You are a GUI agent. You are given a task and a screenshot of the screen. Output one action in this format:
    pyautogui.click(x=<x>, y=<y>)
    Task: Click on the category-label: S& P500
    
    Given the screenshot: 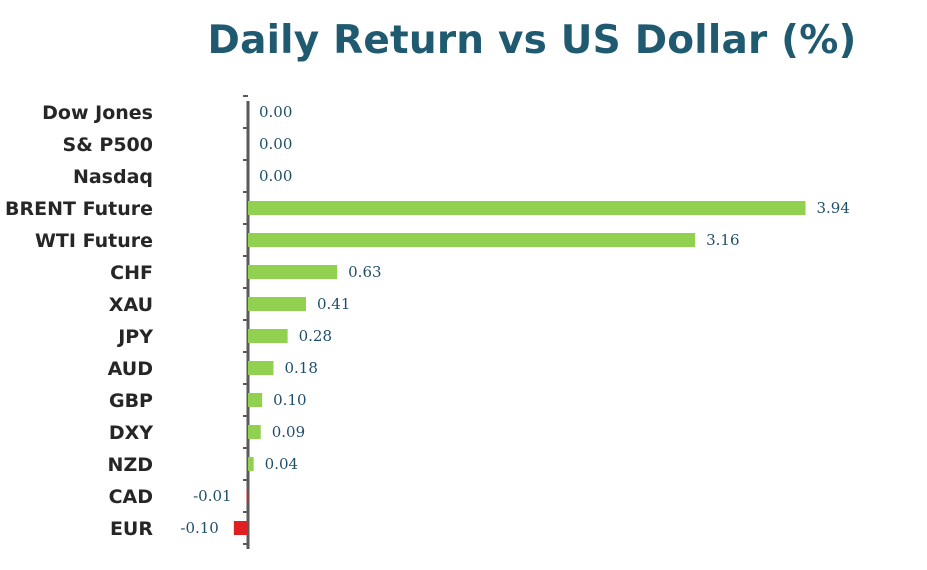 What is the action you would take?
    pyautogui.click(x=108, y=145)
    